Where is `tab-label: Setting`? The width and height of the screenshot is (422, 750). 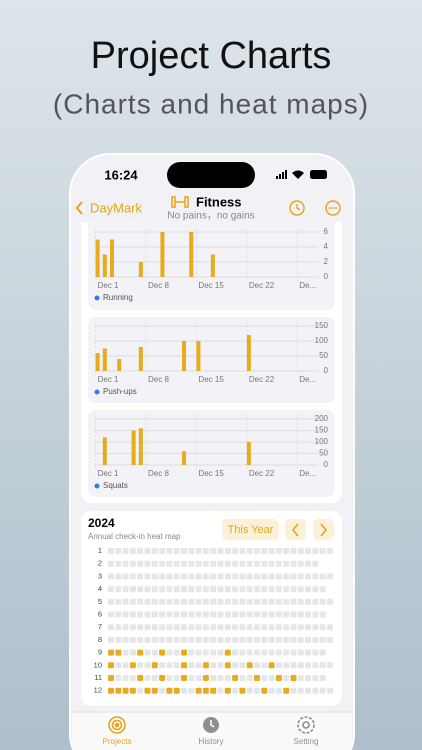 tab-label: Setting is located at coordinates (306, 741).